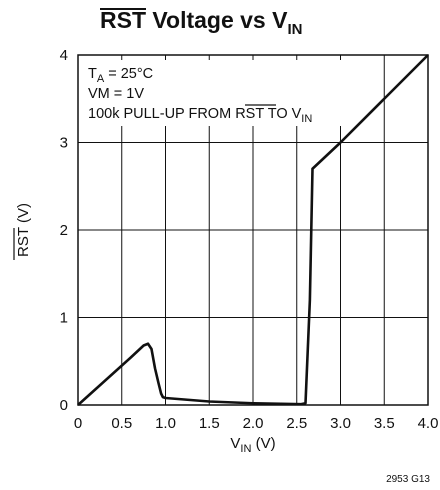 The width and height of the screenshot is (440, 490). Describe the element at coordinates (128, 74) in the screenshot. I see `annotation-ta-rest: = 25°C` at that location.